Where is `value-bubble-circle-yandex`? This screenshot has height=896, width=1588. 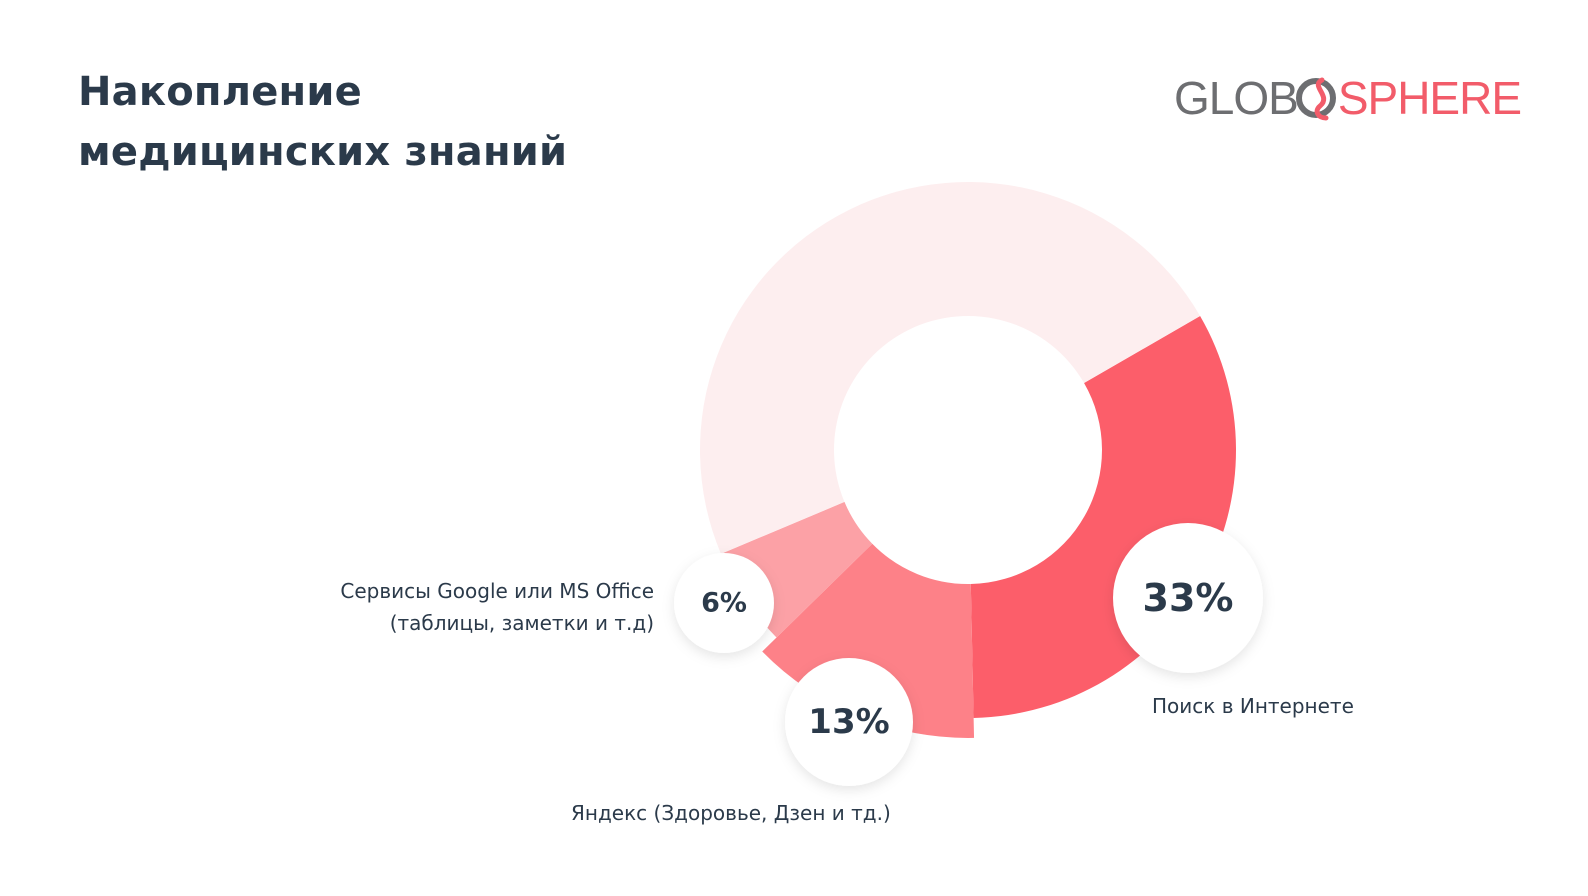
value-bubble-circle-yandex is located at coordinates (849, 722).